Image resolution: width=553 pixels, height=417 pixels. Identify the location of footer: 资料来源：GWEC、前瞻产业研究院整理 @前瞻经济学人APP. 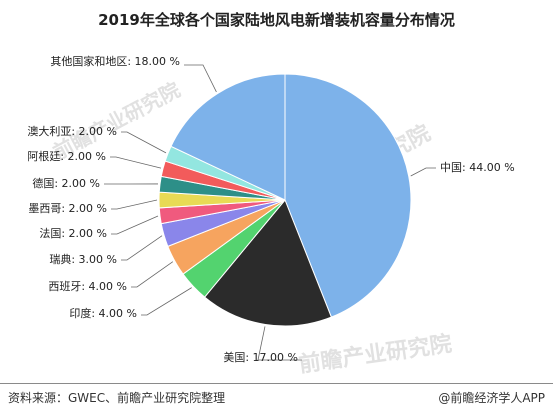
(276, 400).